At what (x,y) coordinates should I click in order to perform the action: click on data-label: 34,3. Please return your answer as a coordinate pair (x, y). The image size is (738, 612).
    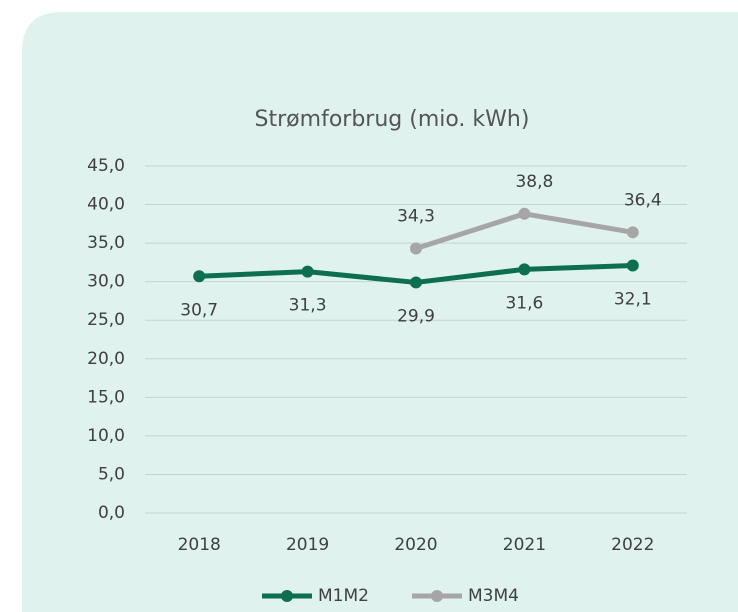
    Looking at the image, I should click on (416, 217).